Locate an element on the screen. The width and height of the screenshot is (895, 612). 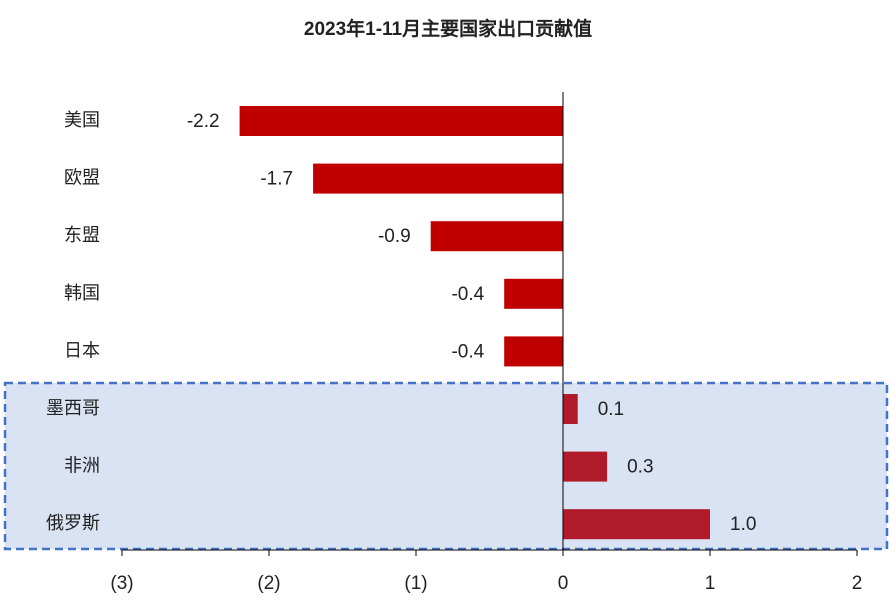
category-label: 俄罗斯 is located at coordinates (73, 523).